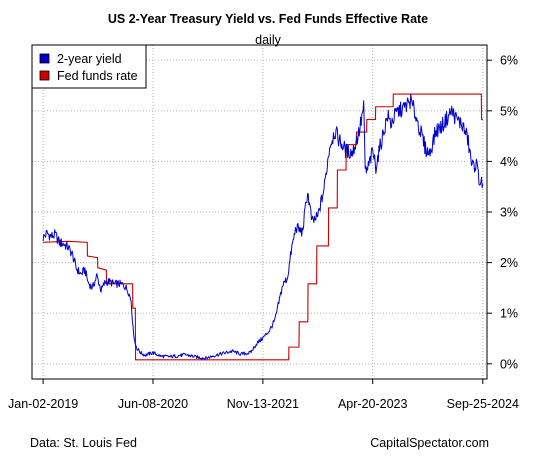 This screenshot has height=459, width=536. I want to click on legend-label-fedfunds: Fed funds rate, so click(97, 76).